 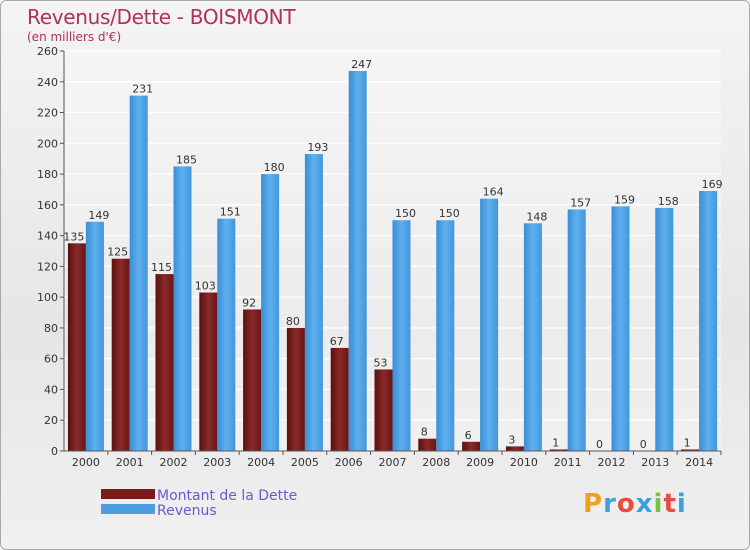 What do you see at coordinates (295, 389) in the screenshot?
I see `bar-dette-2005` at bounding box center [295, 389].